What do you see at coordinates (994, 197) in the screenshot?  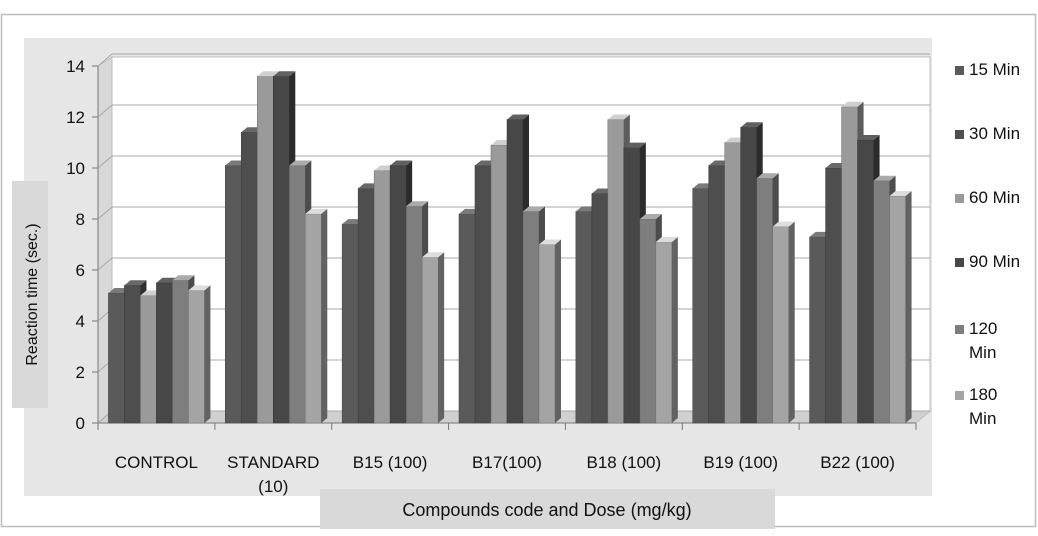 I see `legend-label: 60 Min` at bounding box center [994, 197].